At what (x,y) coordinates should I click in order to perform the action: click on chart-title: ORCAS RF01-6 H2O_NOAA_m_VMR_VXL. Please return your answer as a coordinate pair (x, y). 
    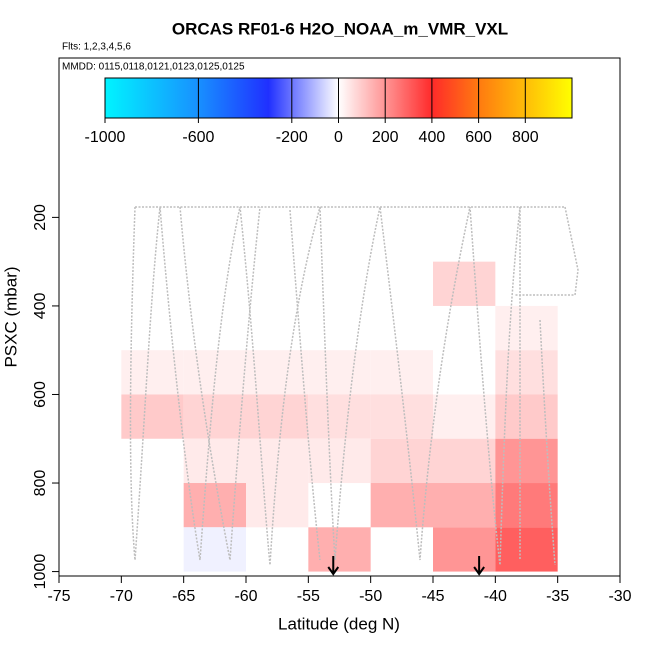
    Looking at the image, I should click on (340, 28).